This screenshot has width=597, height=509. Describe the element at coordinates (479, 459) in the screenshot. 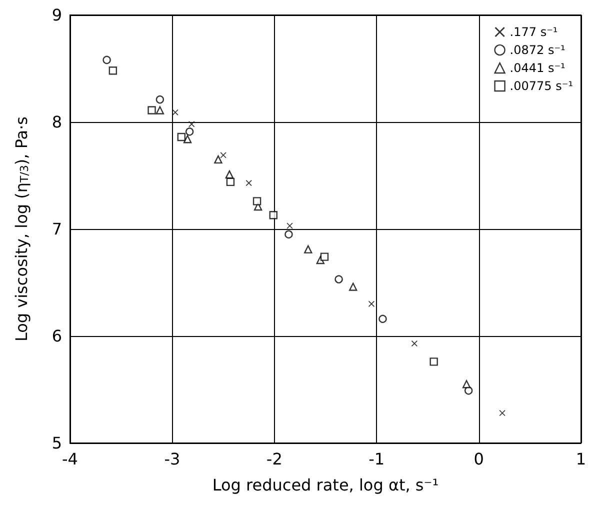

I see `x-tick-label: 0` at that location.